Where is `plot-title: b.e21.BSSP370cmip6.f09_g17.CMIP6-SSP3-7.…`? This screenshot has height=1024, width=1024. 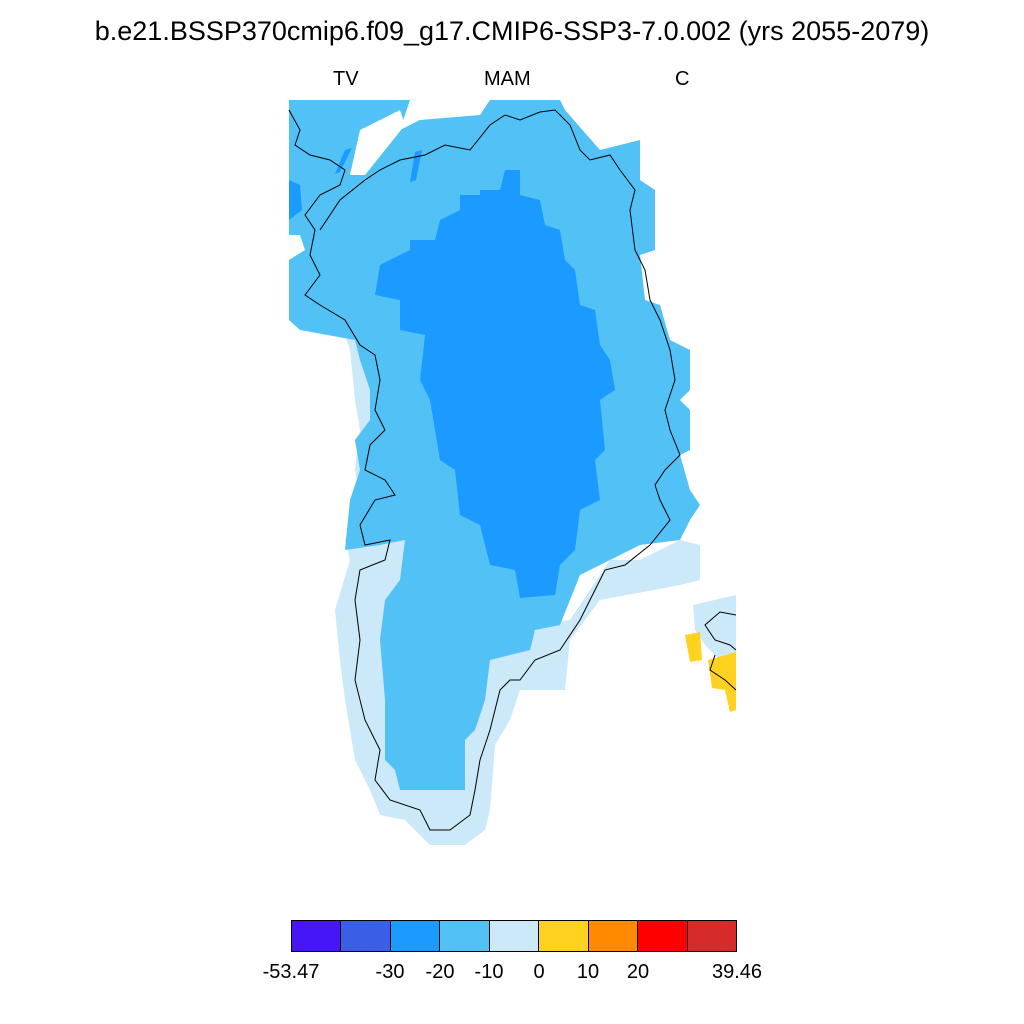 plot-title: b.e21.BSSP370cmip6.f09_g17.CMIP6-SSP3-7.… is located at coordinates (512, 31).